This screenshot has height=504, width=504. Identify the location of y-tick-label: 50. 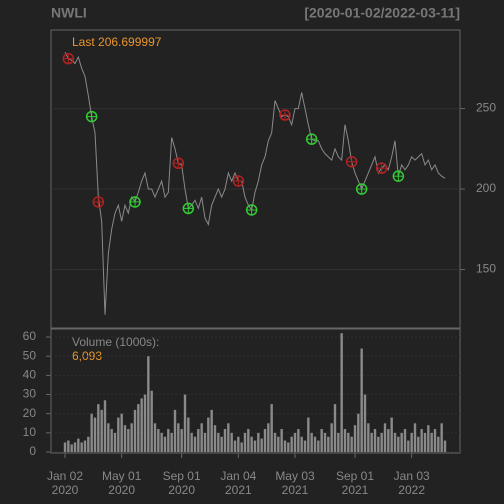
(30, 355).